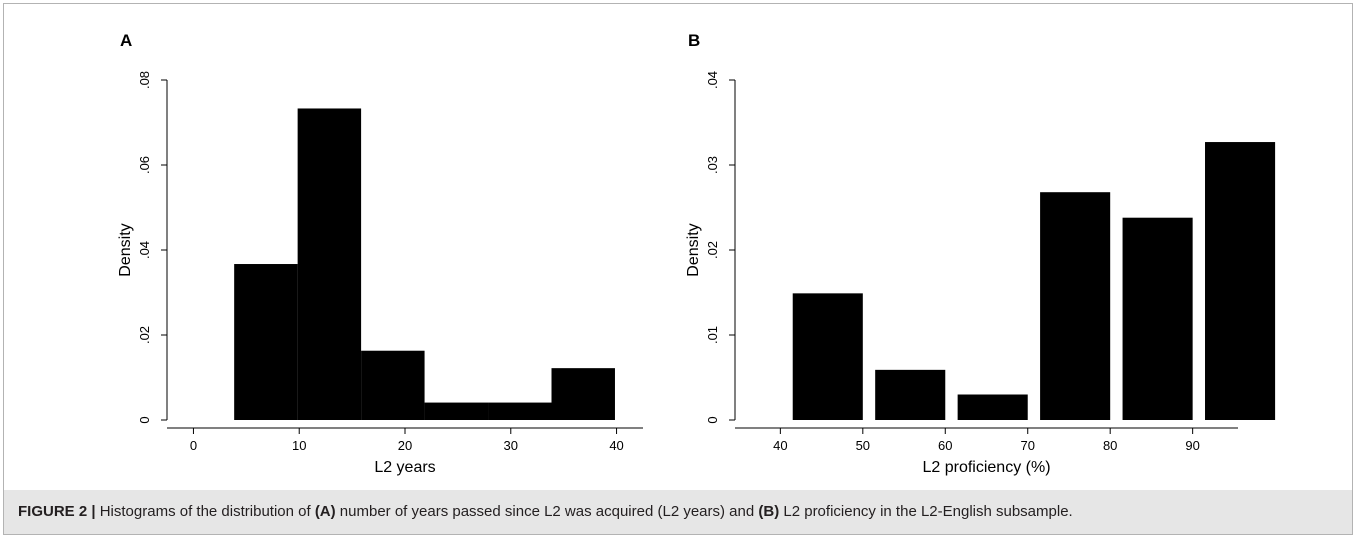 Image resolution: width=1358 pixels, height=541 pixels. Describe the element at coordinates (945, 445) in the screenshot. I see `x-tick-label: 60` at that location.